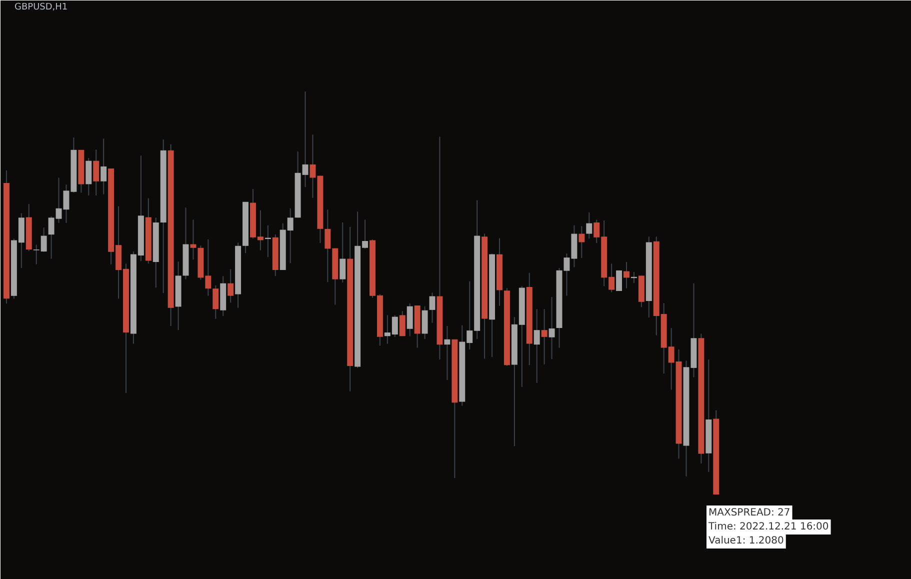  Describe the element at coordinates (746, 541) in the screenshot. I see `text: Value1: 1.2080` at that location.